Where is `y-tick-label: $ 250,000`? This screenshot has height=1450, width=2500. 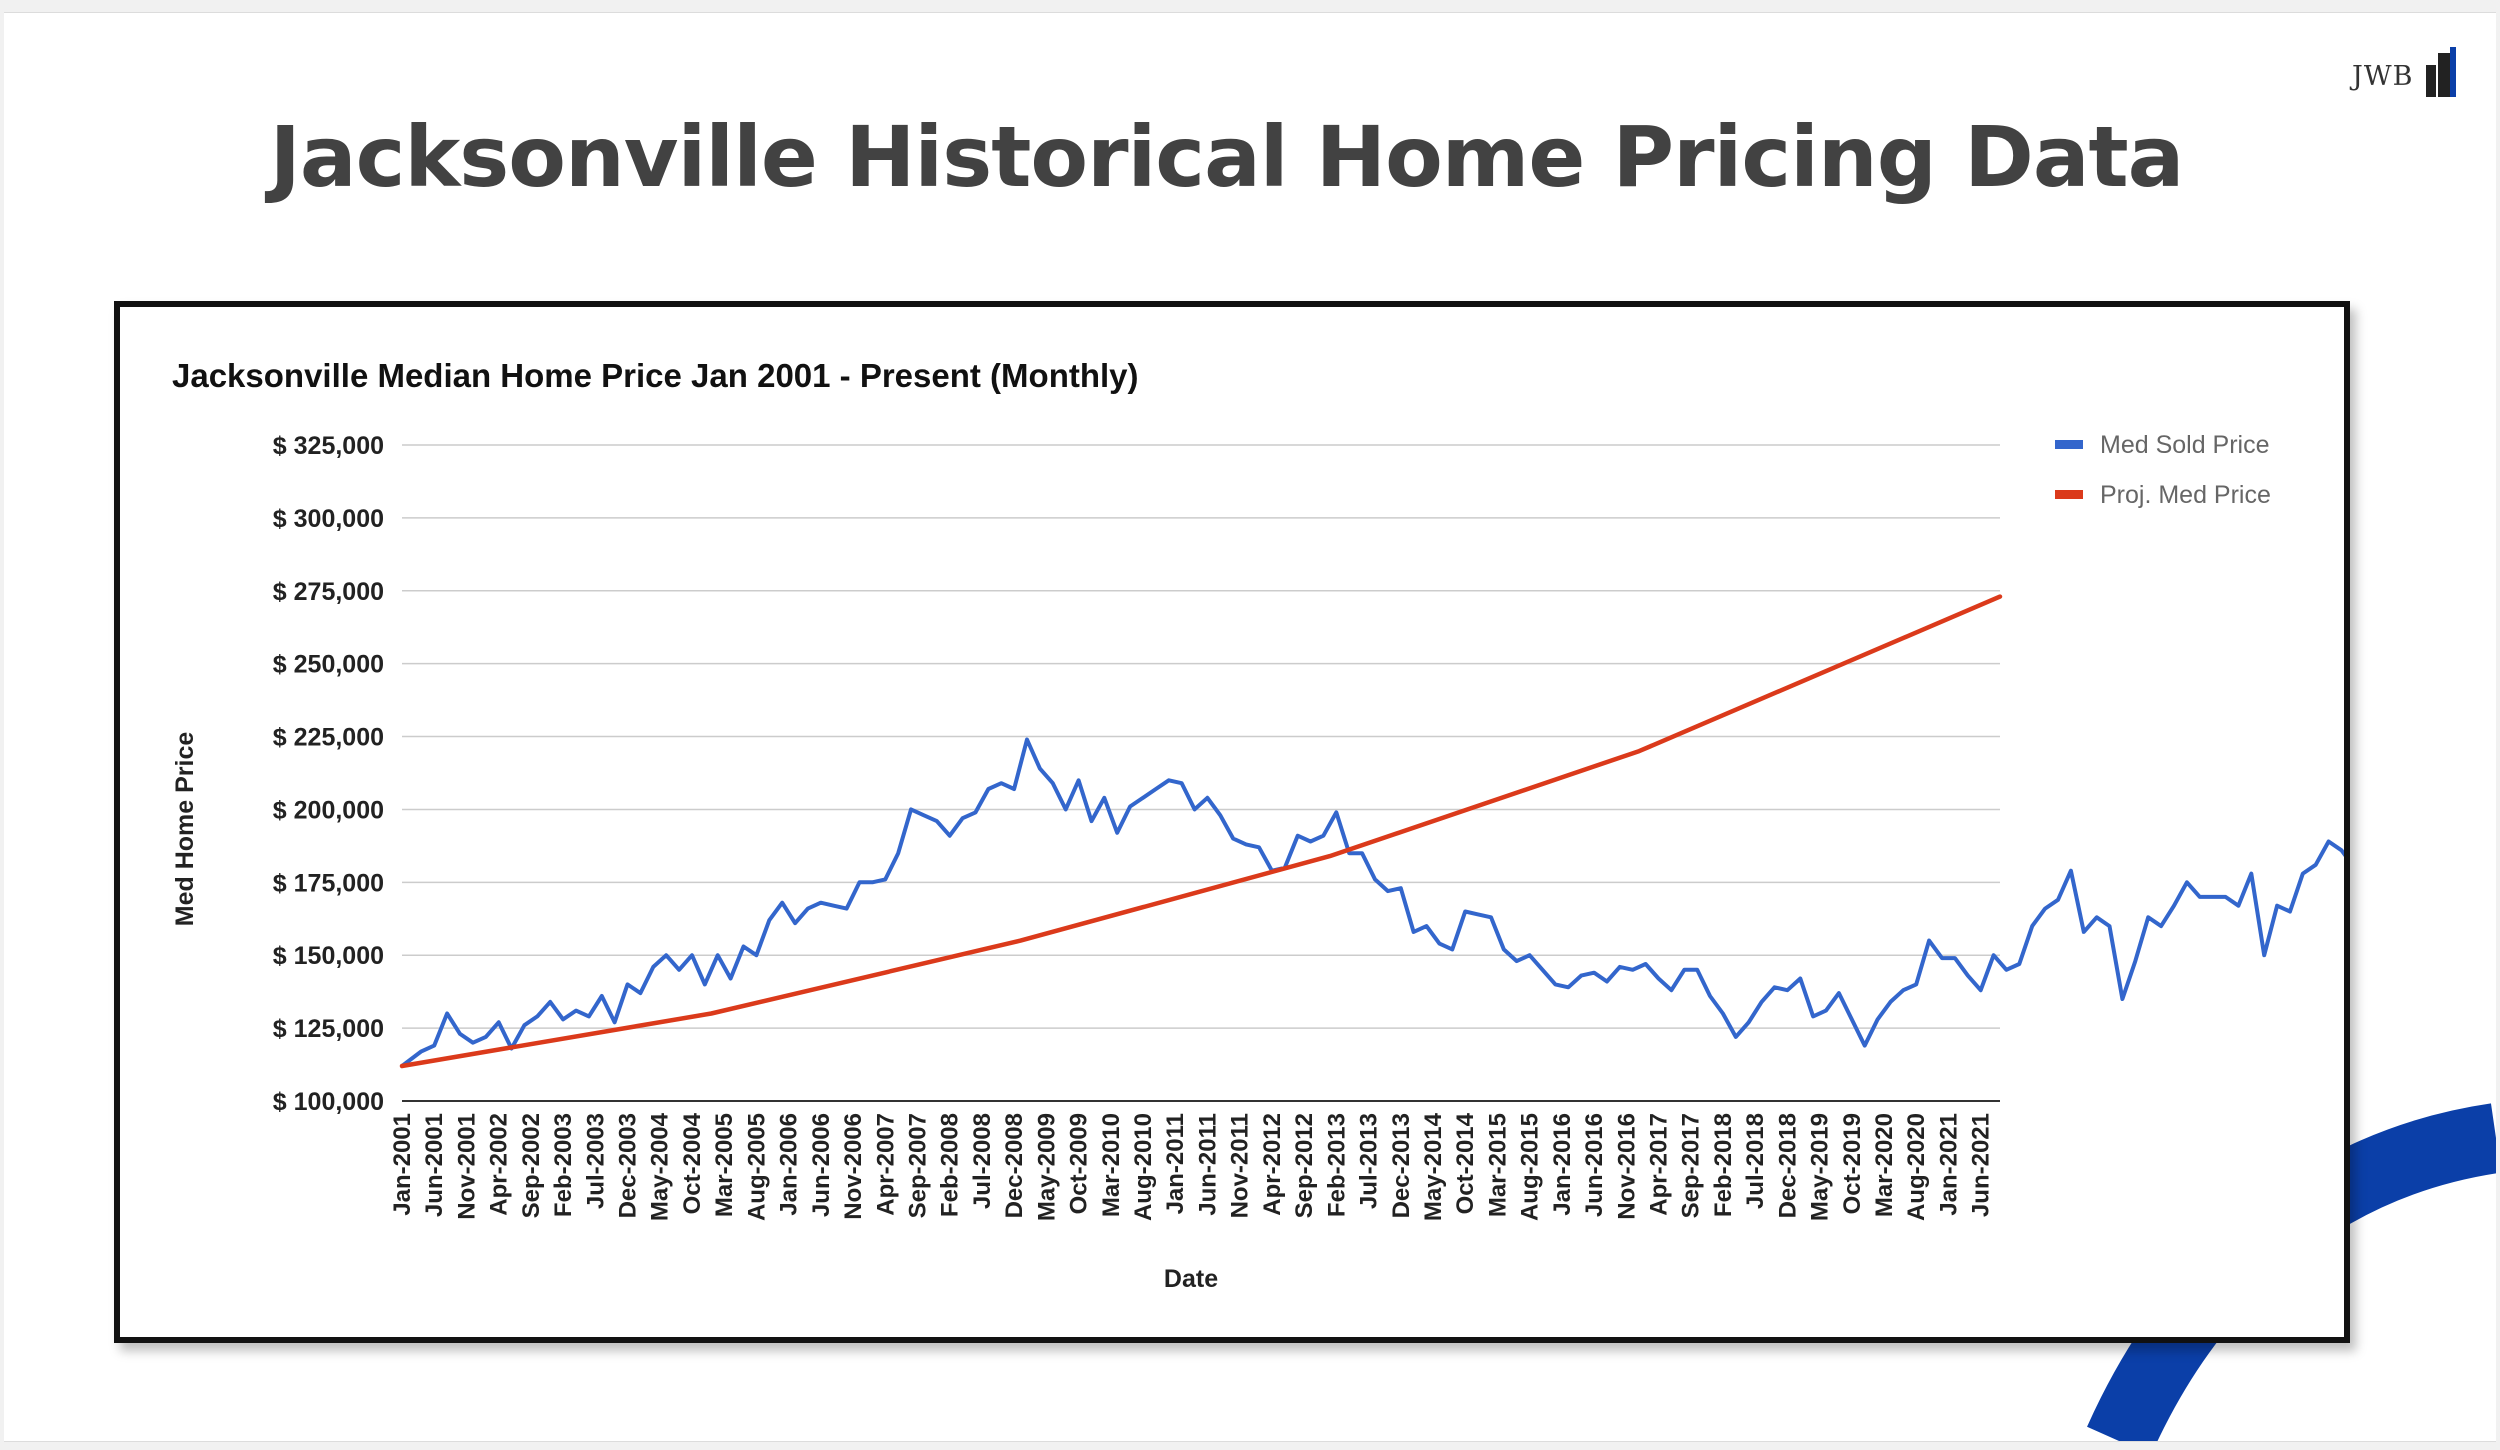 y-tick-label: $ 250,000 is located at coordinates (328, 665).